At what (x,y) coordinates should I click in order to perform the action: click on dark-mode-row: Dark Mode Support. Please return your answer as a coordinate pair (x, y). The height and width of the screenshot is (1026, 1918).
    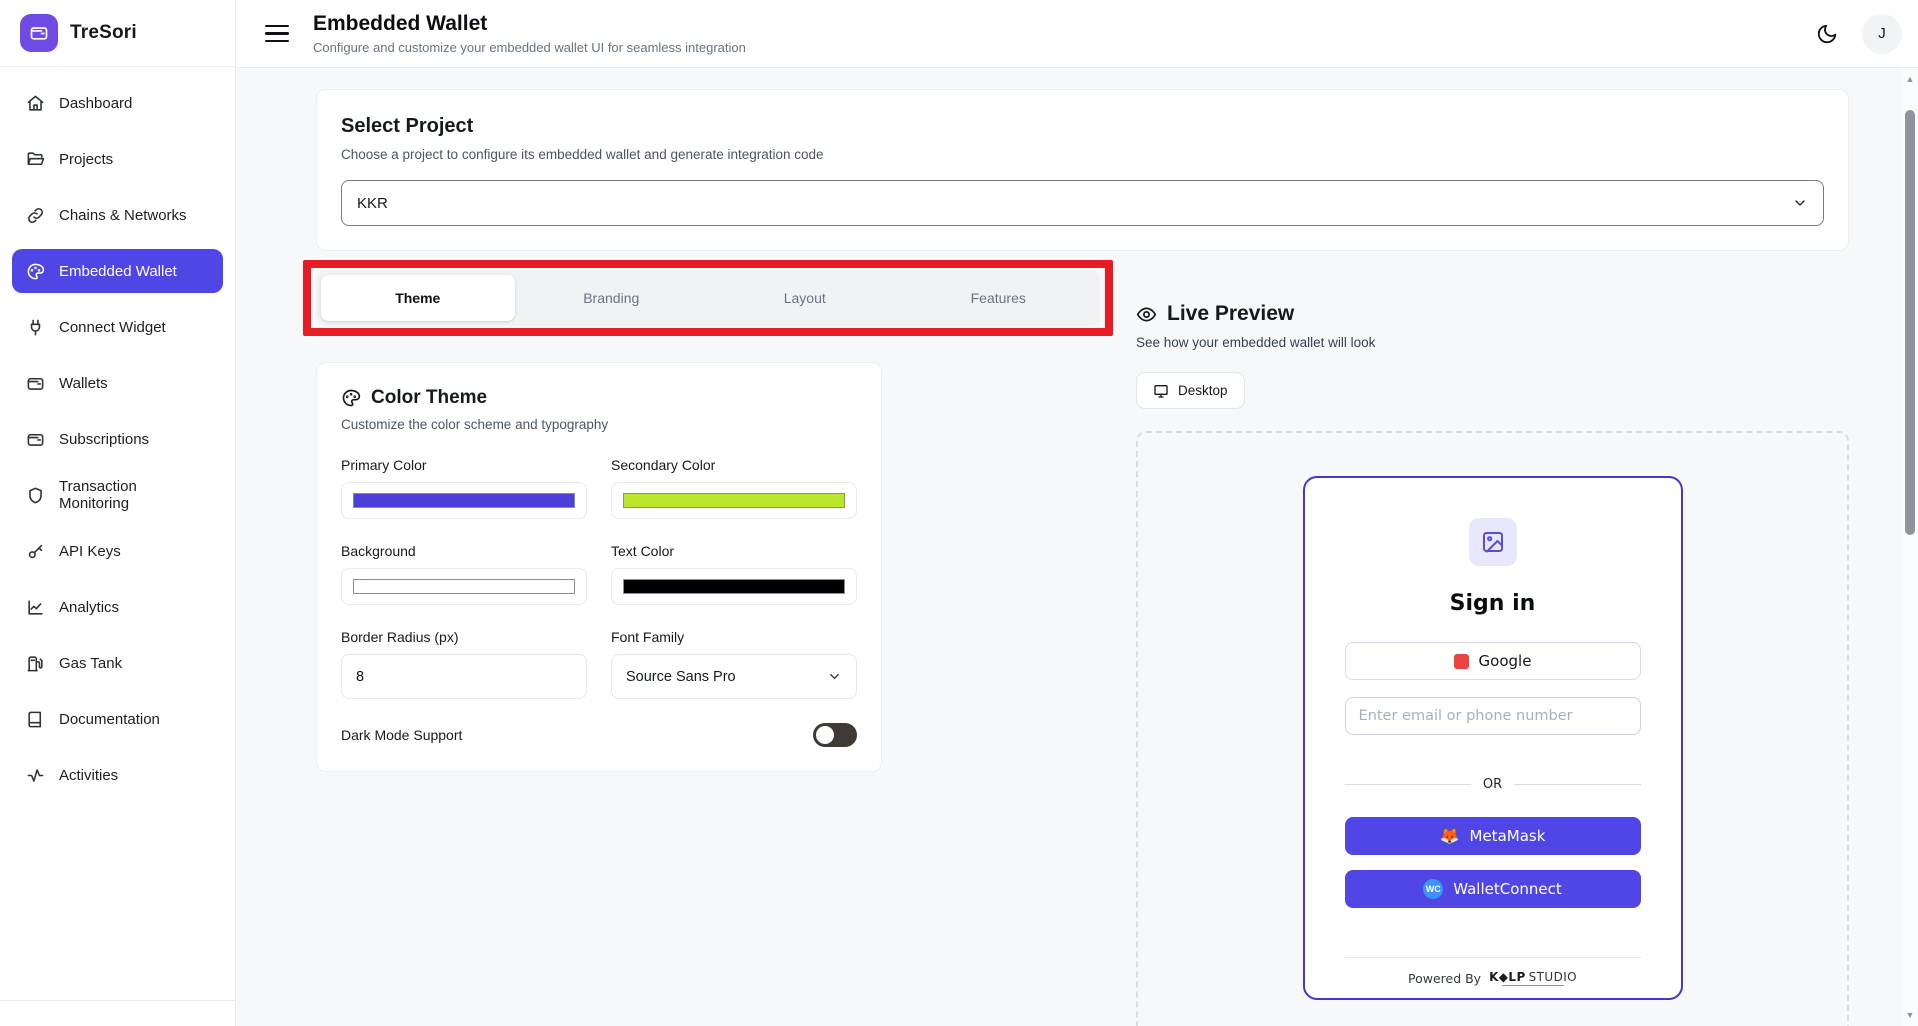
    Looking at the image, I should click on (599, 735).